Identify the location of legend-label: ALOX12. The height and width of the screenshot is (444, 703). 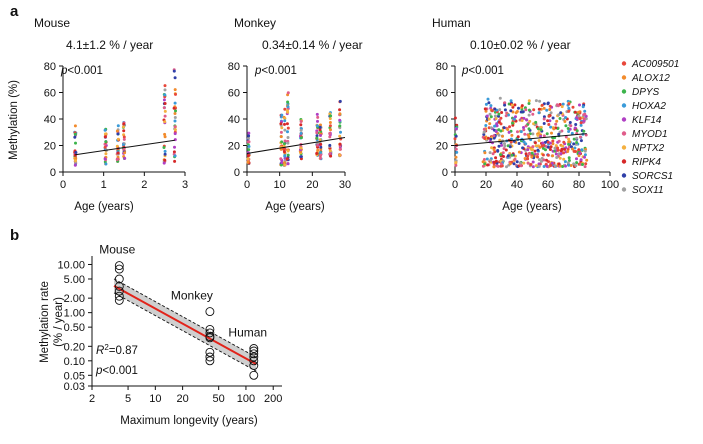
(650, 78).